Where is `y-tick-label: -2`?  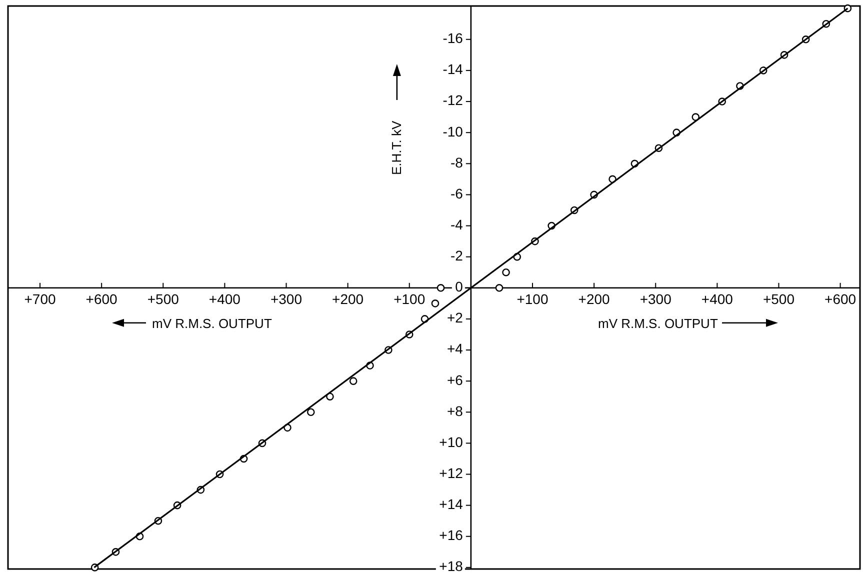 y-tick-label: -2 is located at coordinates (457, 256).